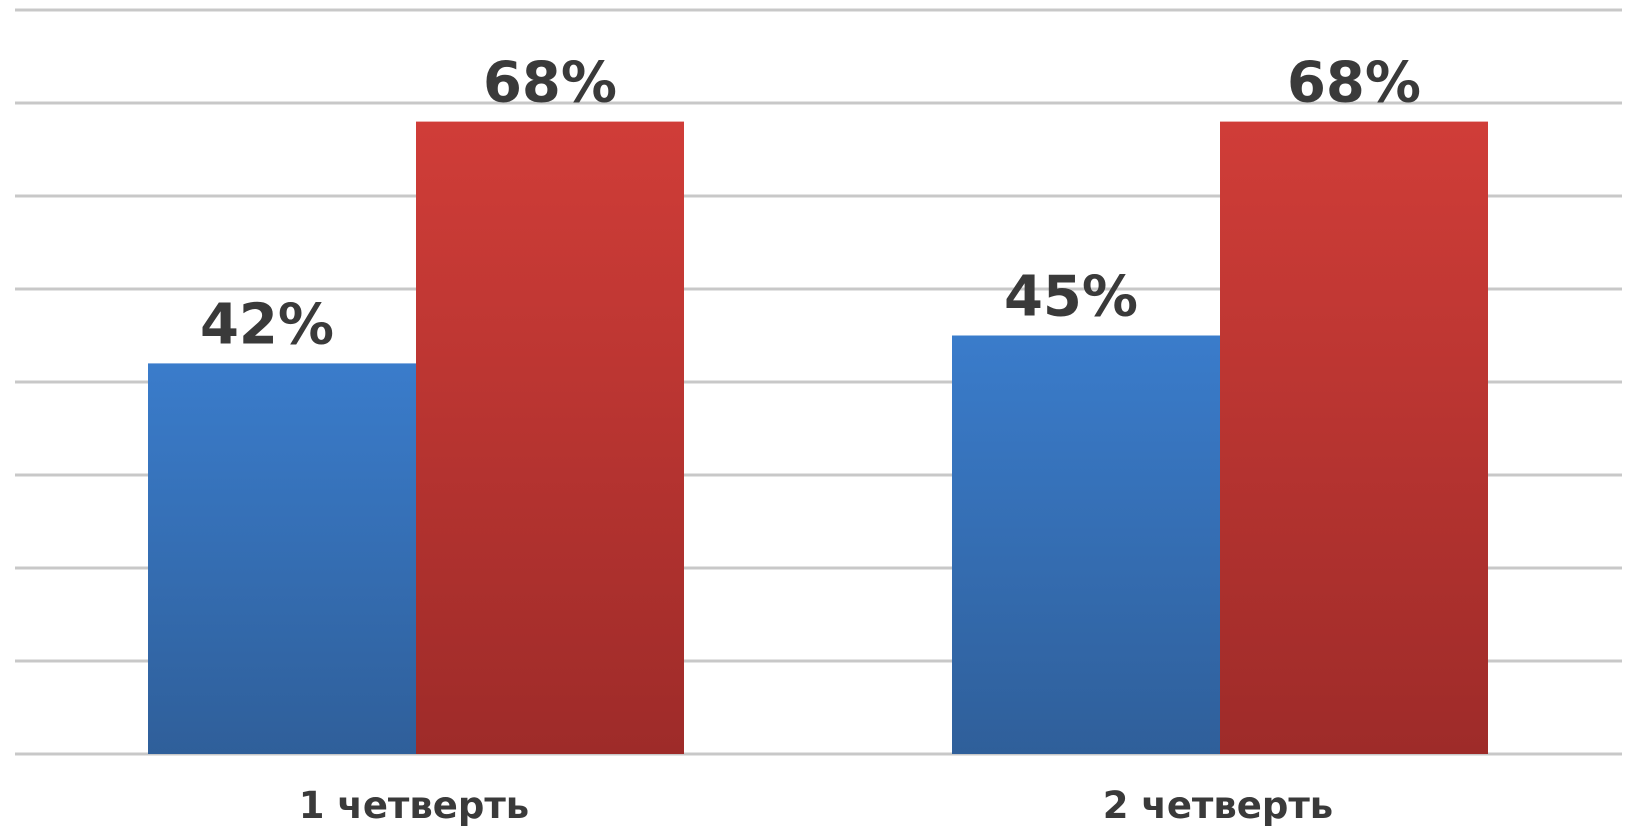  Describe the element at coordinates (816, 805) in the screenshot. I see `x-axis-tick-labels: 1 четверть 2 четверть` at that location.